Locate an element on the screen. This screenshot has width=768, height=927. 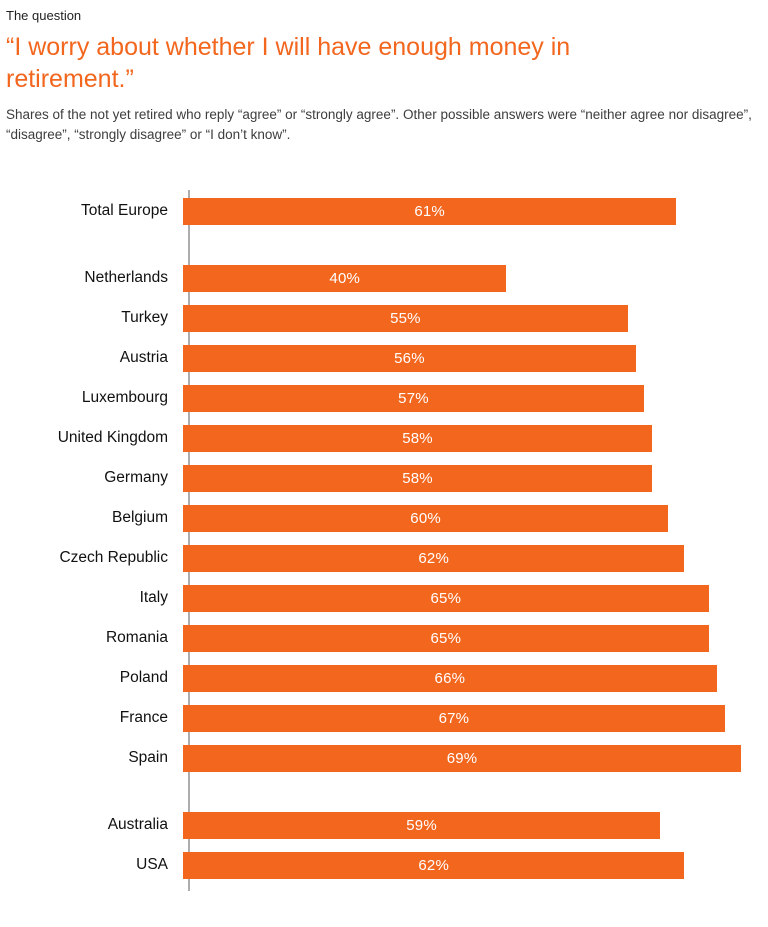
bar: 57% is located at coordinates (413, 398).